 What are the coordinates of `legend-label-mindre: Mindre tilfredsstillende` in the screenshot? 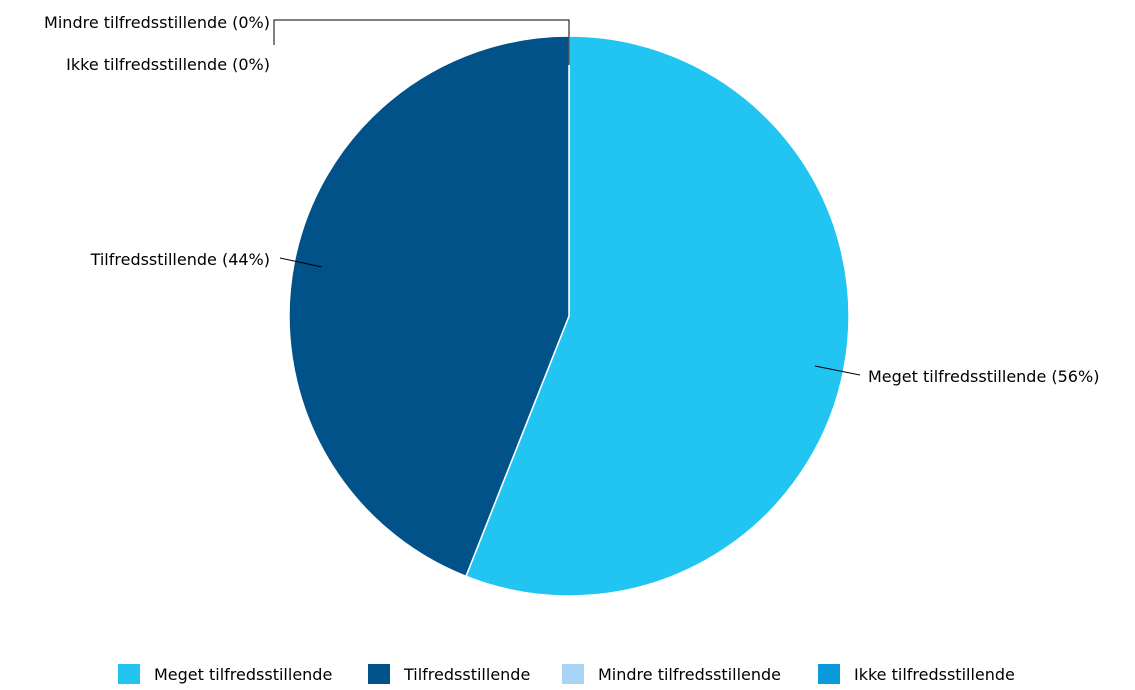 It's located at (689, 674).